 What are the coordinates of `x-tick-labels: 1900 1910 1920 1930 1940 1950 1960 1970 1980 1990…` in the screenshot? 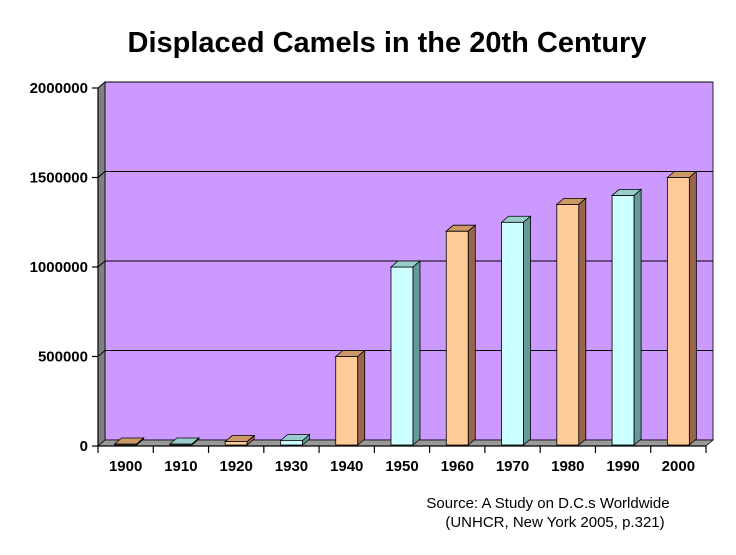 It's located at (402, 466).